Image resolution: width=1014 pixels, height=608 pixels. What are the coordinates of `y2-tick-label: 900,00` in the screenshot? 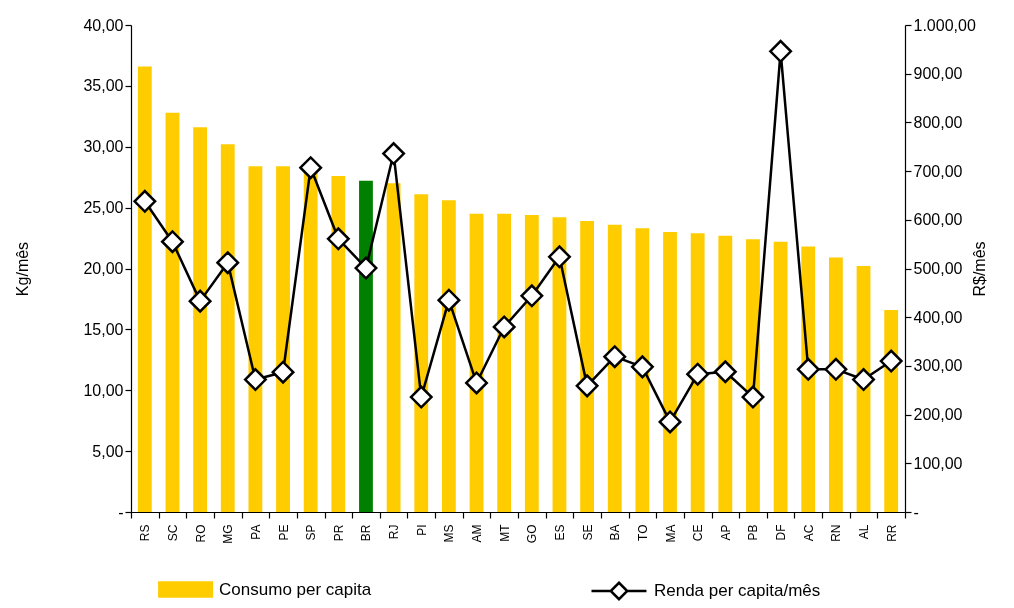 It's located at (938, 74).